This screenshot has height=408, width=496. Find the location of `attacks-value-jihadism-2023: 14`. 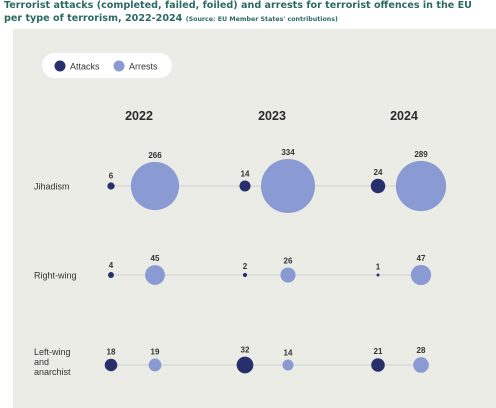

attacks-value-jihadism-2023: 14 is located at coordinates (245, 173).